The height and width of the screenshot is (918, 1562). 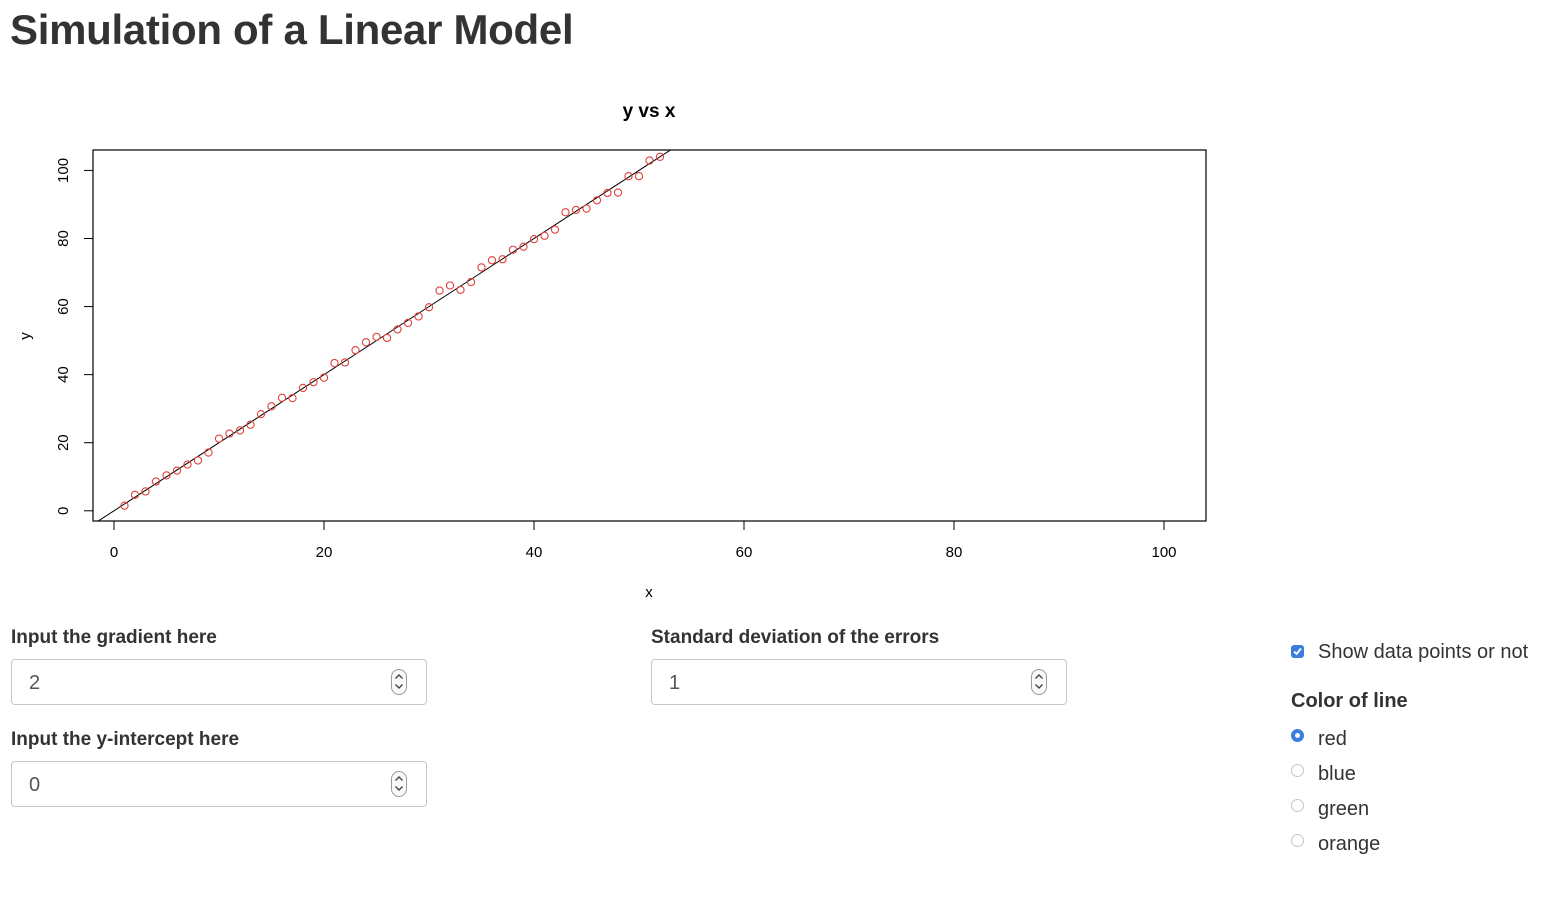 I want to click on intercept-spinner, so click(x=399, y=784).